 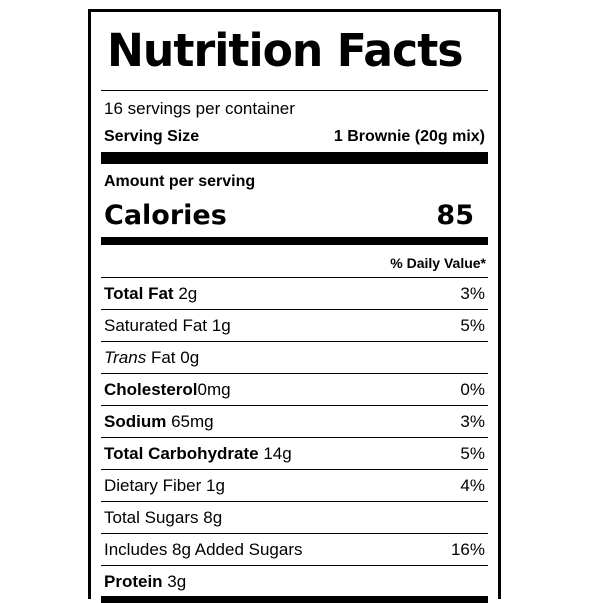 I want to click on nutrient-name: Dietary Fiber, so click(x=153, y=485).